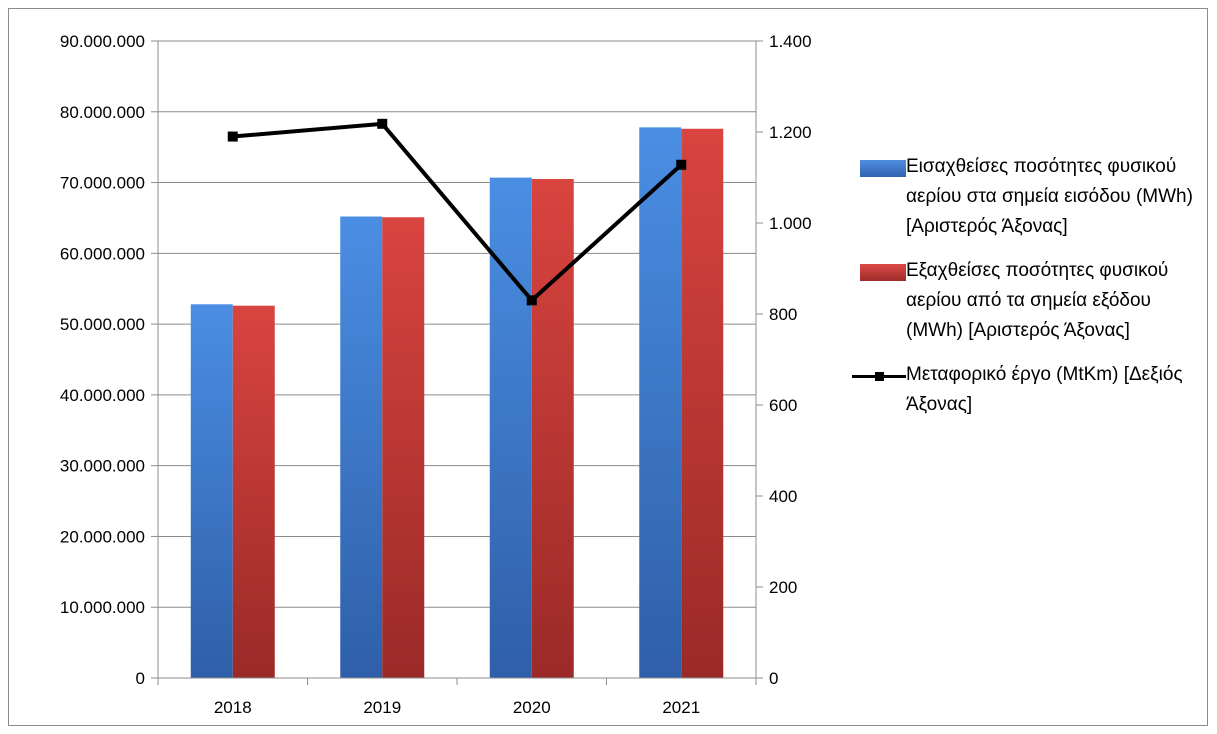 This screenshot has height=734, width=1217. Describe the element at coordinates (102, 607) in the screenshot. I see `left-axis-tick-label: 10.000.000` at that location.